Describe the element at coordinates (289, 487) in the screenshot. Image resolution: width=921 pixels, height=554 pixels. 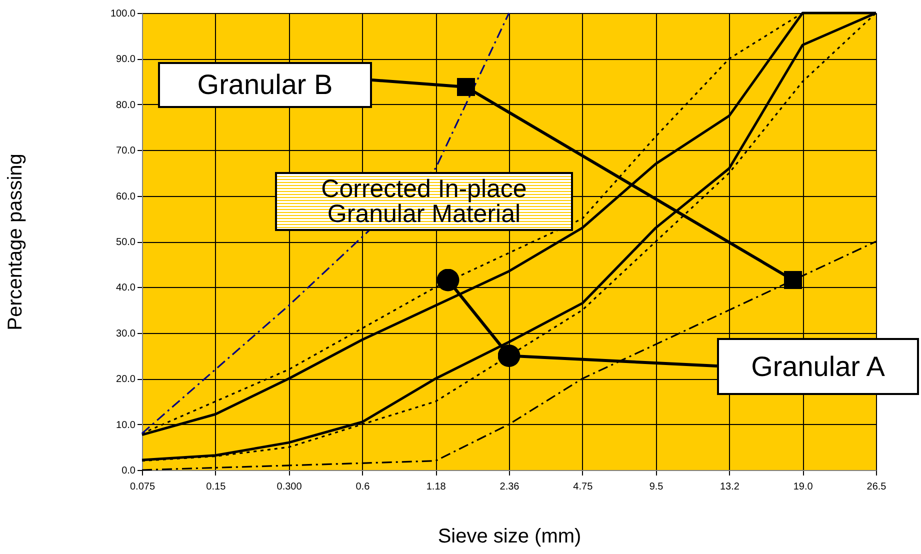
I see `x-tick-label: 0.300` at that location.